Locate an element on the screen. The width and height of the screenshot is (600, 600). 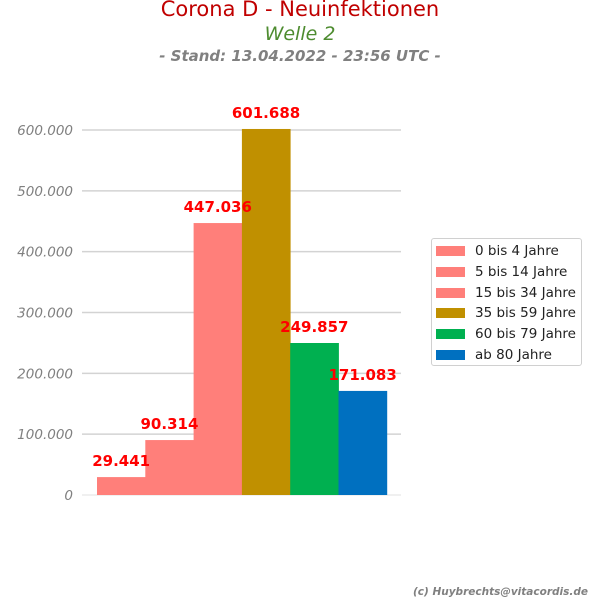
bar-value-label: 29.441 is located at coordinates (121, 461).